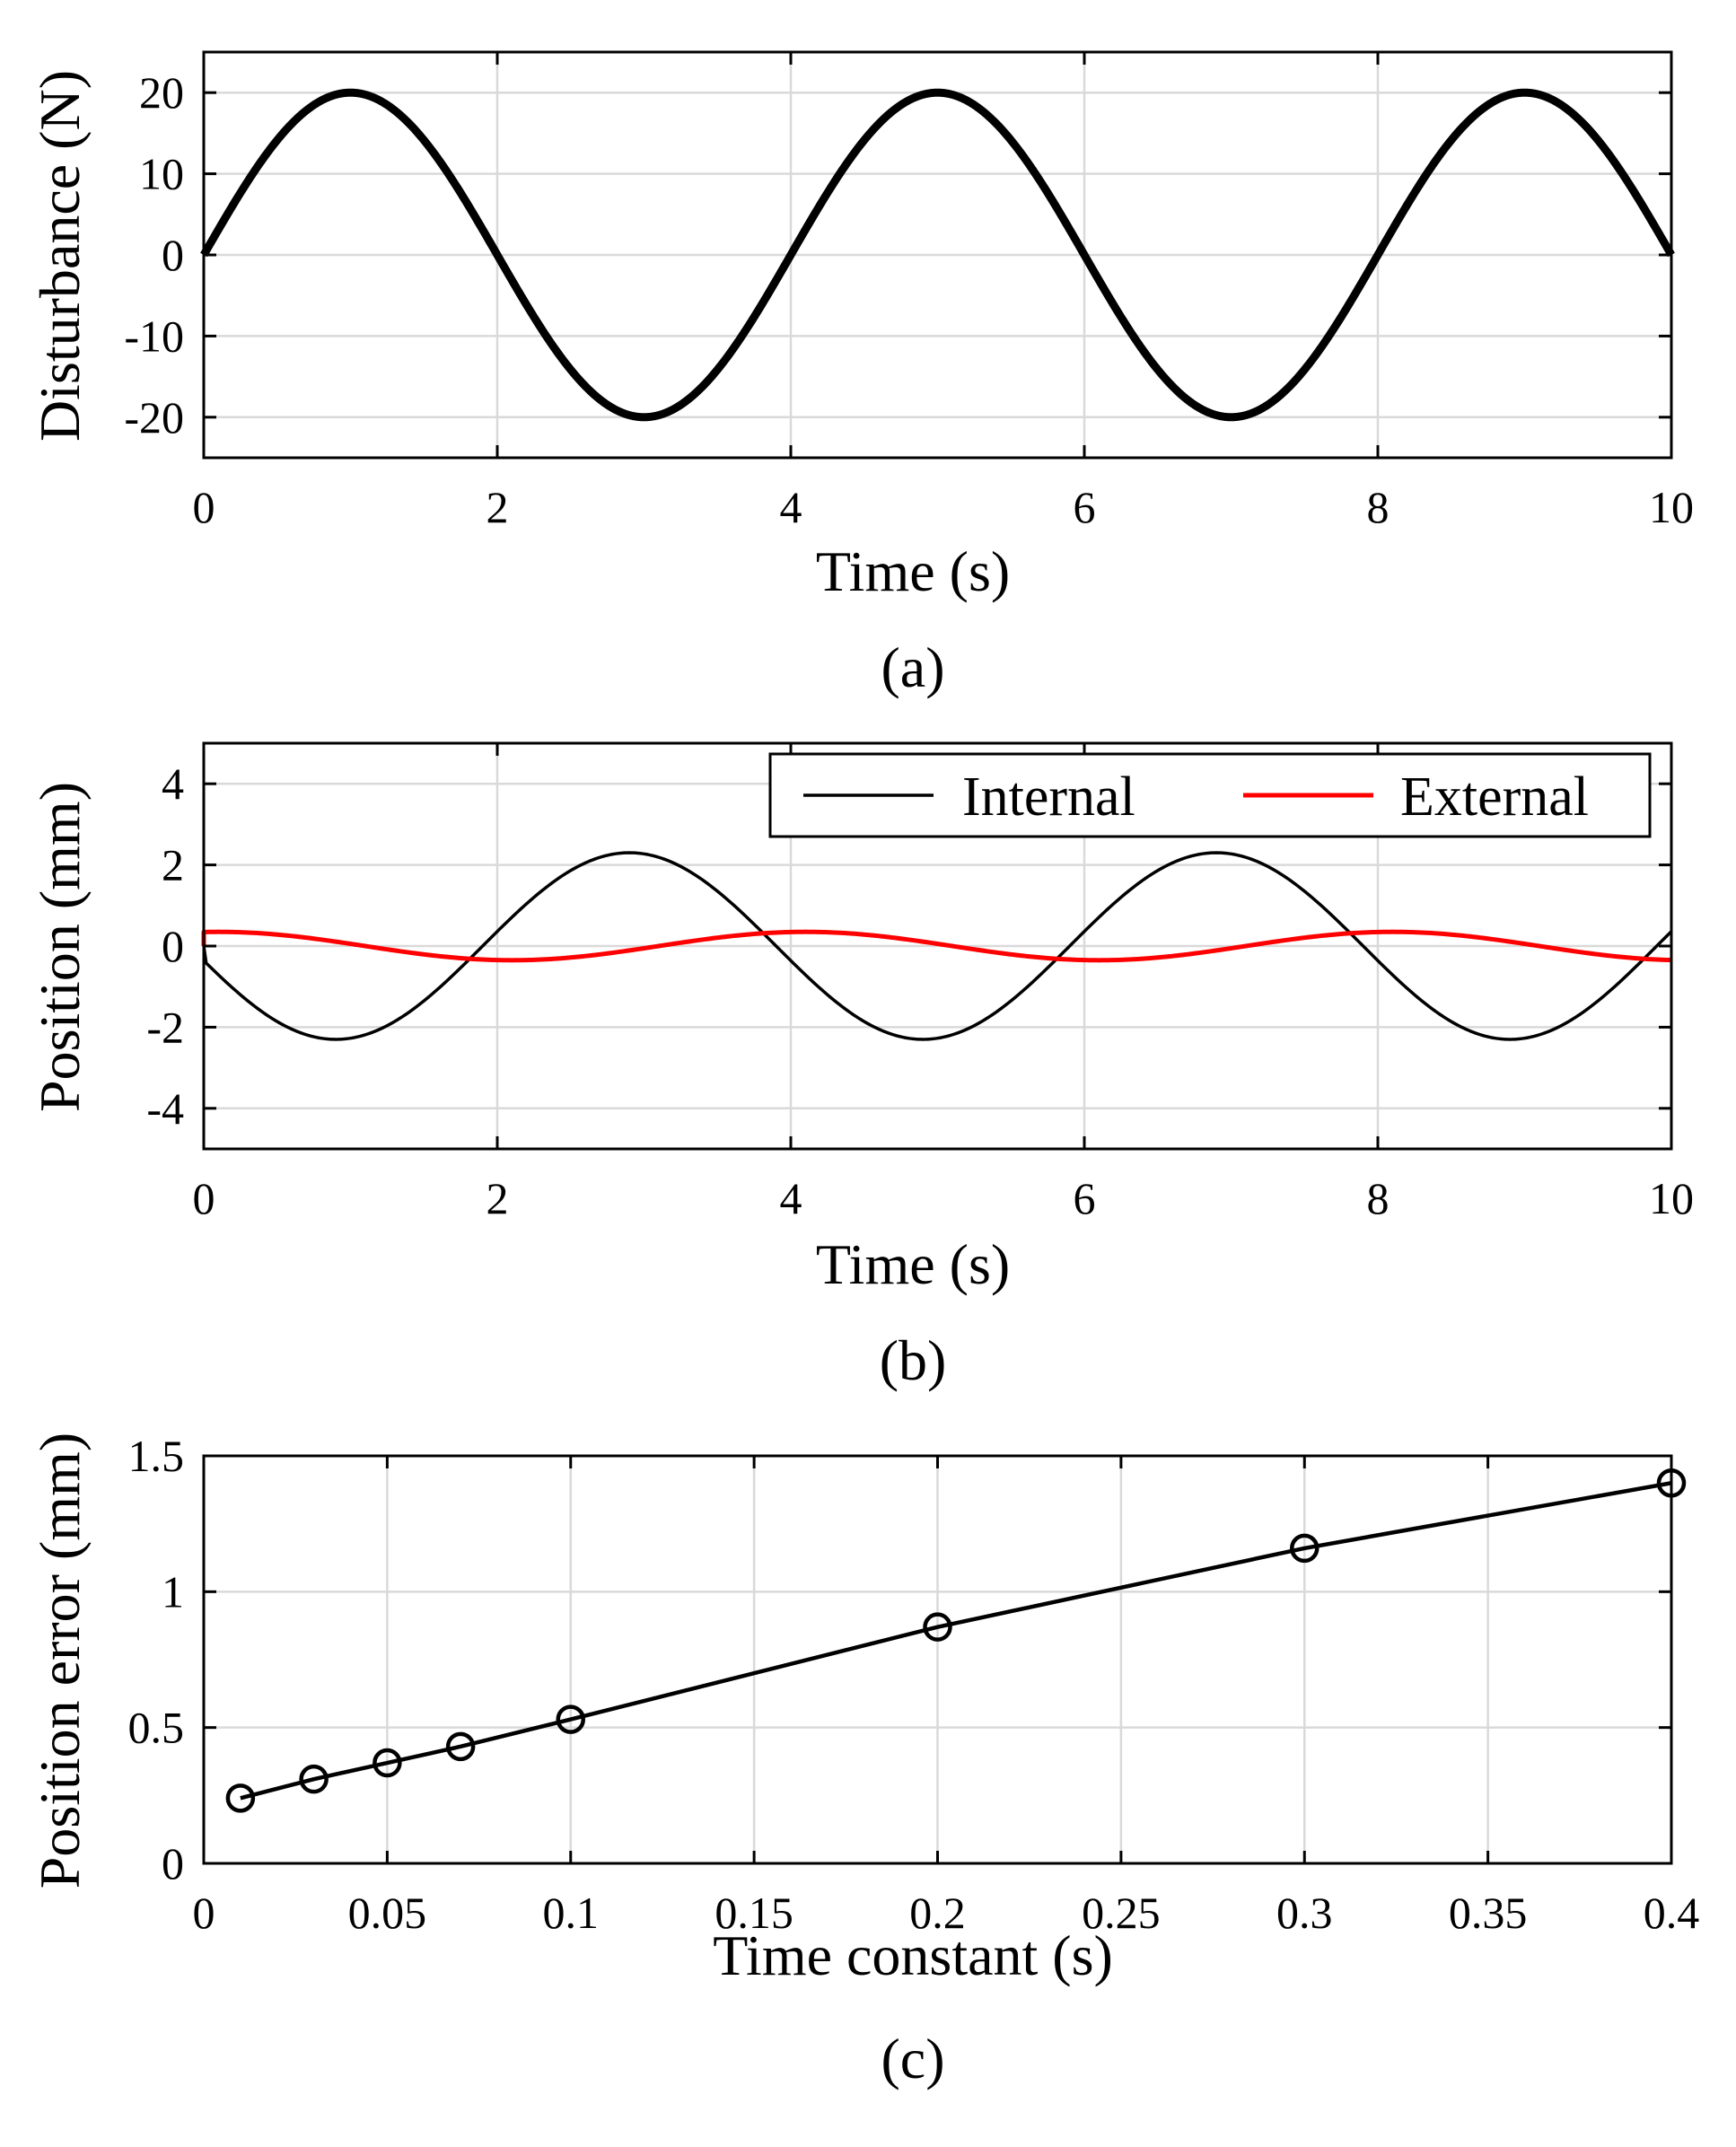  What do you see at coordinates (154, 417) in the screenshot?
I see `y-tick-label: -20` at bounding box center [154, 417].